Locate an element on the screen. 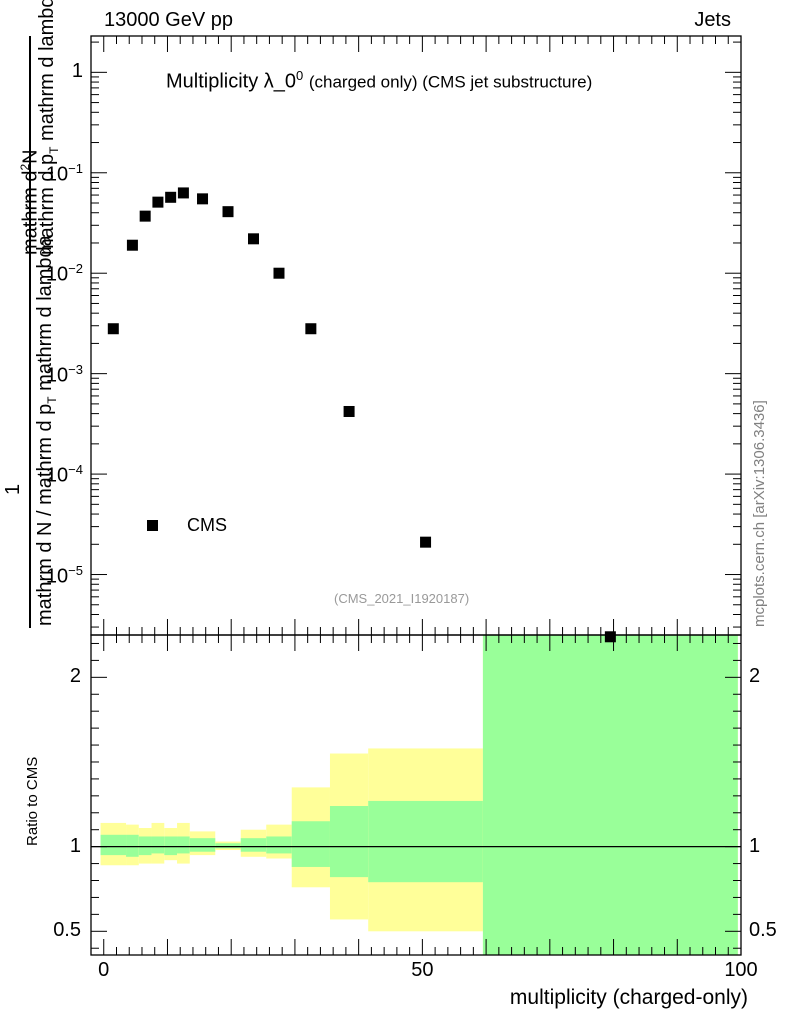 The height and width of the screenshot is (1024, 786). upper-y-tick-label: 10⁻⁴ is located at coordinates (64, 475).